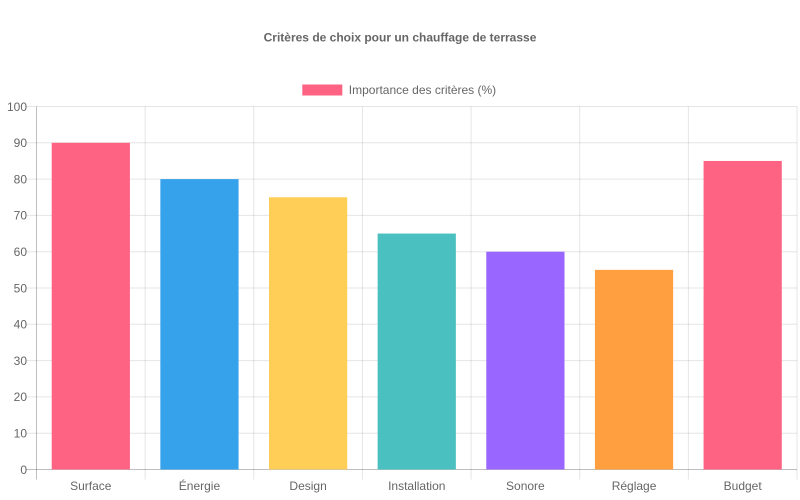 The image size is (800, 500). What do you see at coordinates (17, 107) in the screenshot?
I see `svg-text: 100` at bounding box center [17, 107].